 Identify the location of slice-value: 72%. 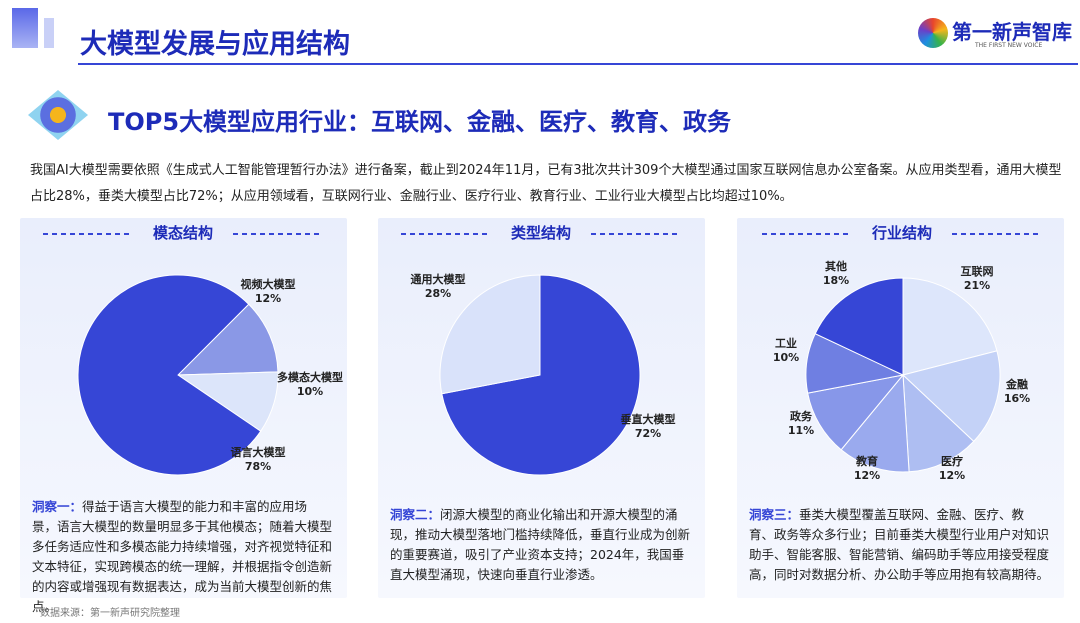
(648, 433).